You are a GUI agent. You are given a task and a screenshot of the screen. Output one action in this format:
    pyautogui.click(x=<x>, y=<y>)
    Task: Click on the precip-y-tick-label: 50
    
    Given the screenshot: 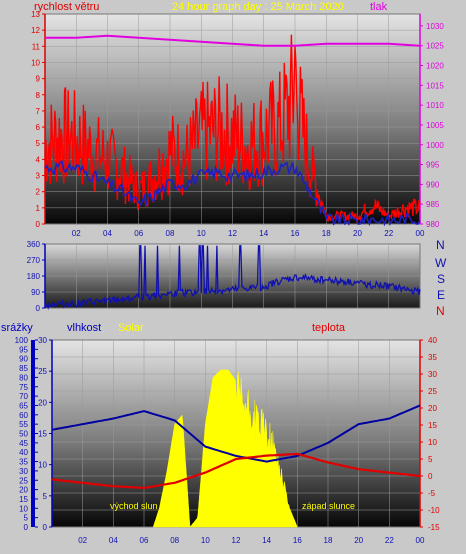 What is the action you would take?
    pyautogui.click(x=23, y=434)
    